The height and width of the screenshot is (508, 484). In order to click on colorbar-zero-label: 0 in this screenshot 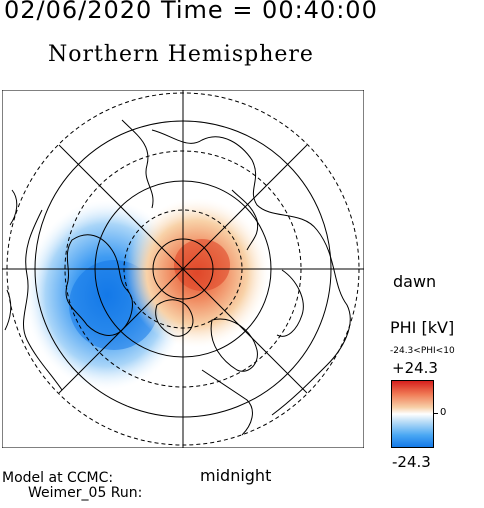, I will do `click(443, 412)`.